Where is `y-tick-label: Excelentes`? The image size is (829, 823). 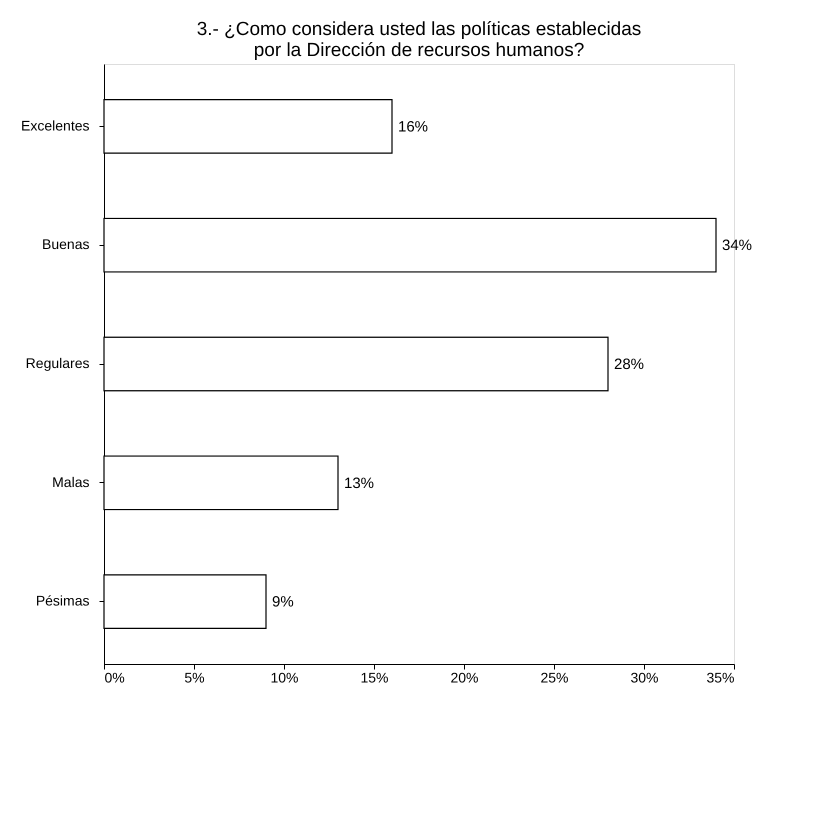 y-tick-label: Excelentes is located at coordinates (55, 125).